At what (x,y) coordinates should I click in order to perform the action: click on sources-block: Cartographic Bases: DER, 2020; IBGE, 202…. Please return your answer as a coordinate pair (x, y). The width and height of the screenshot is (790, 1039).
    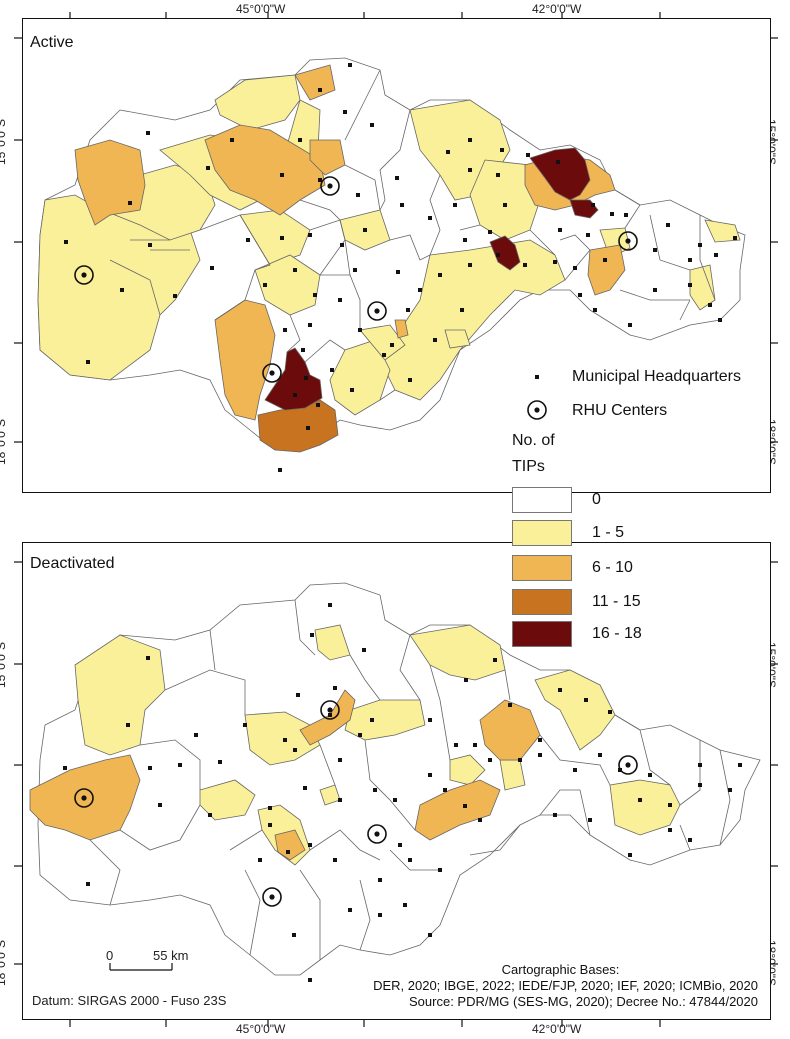
    Looking at the image, I should click on (565, 986).